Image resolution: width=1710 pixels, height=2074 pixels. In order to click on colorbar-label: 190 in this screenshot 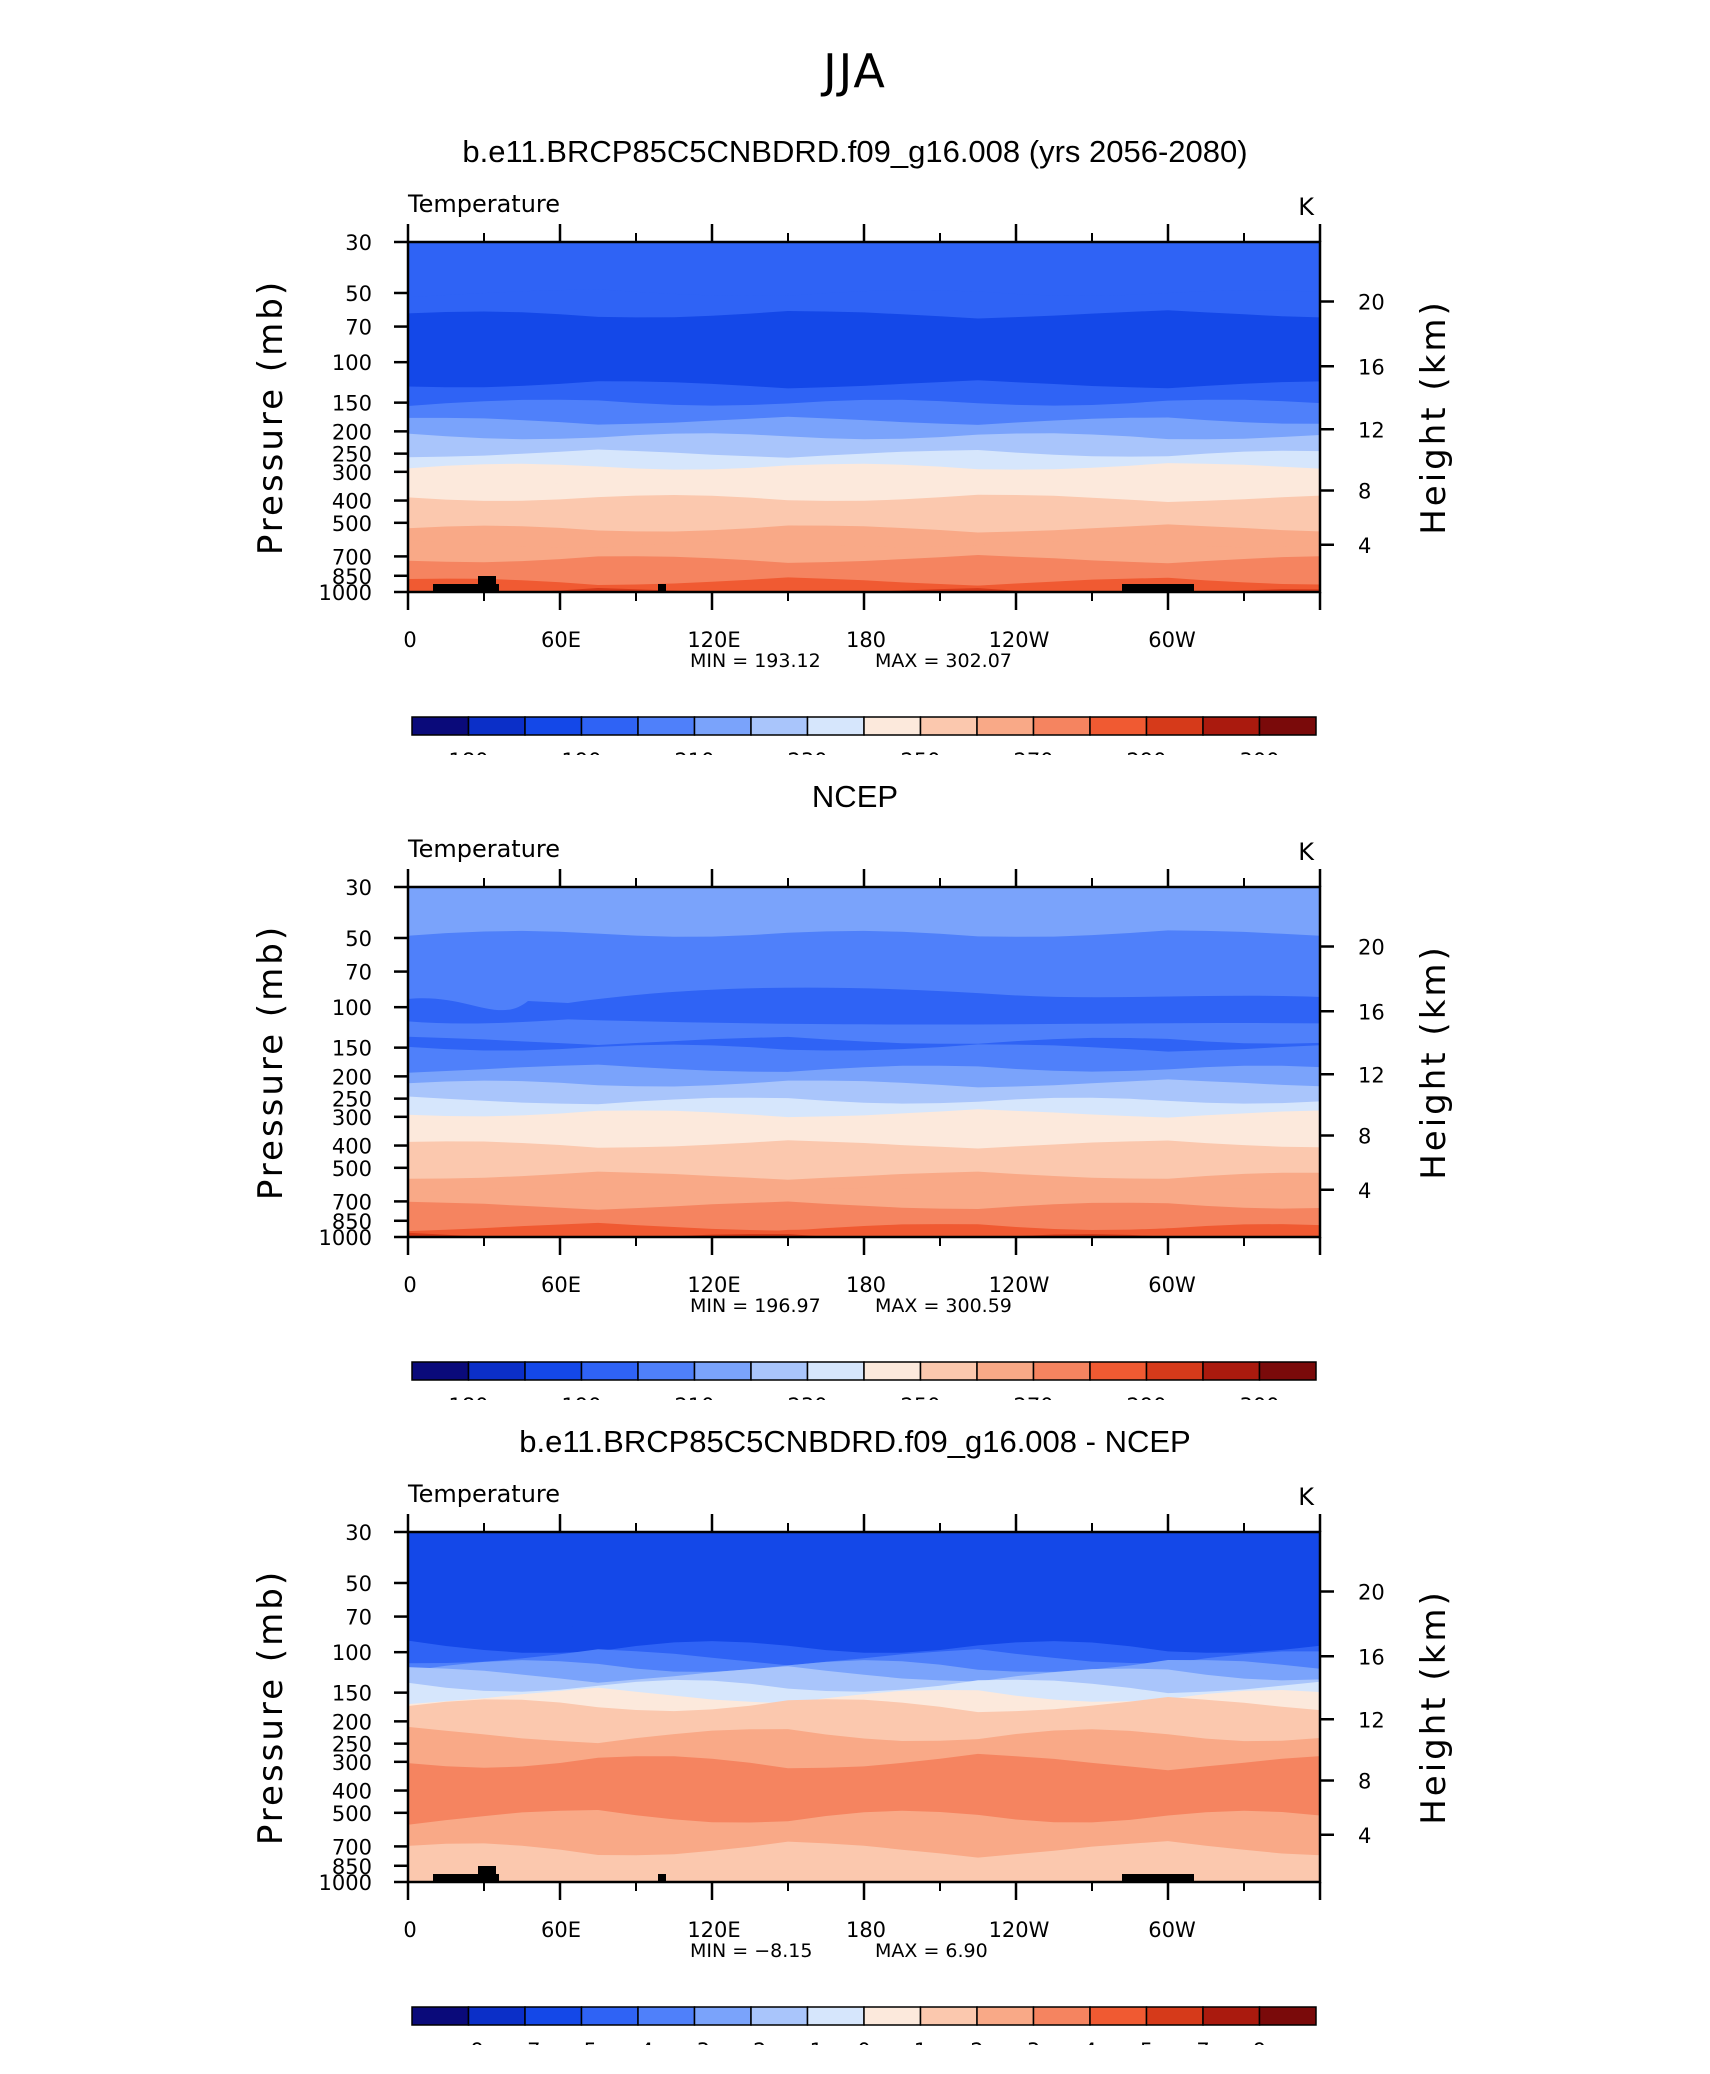, I will do `click(581, 1397)`.